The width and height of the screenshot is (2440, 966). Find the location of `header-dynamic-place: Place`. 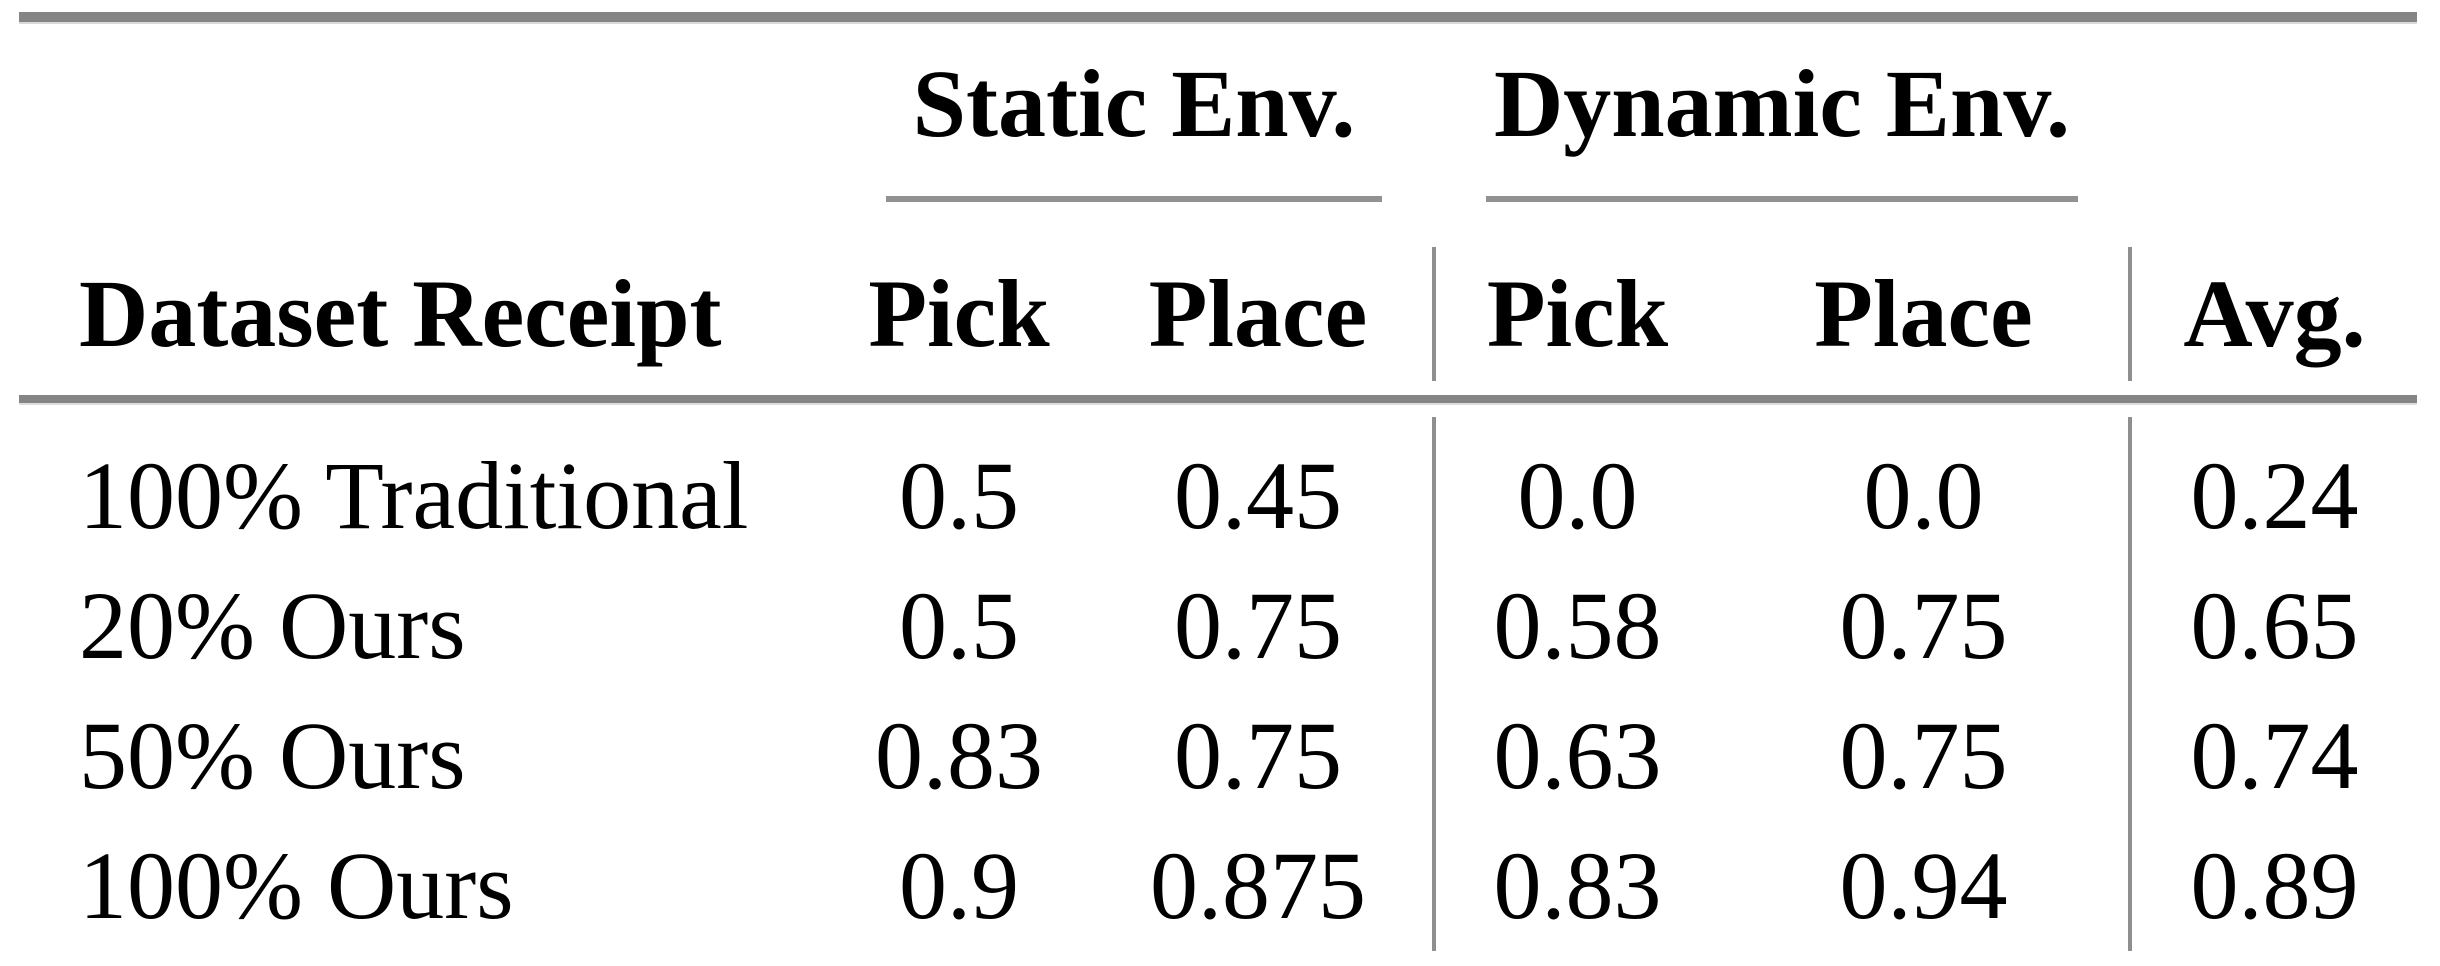

header-dynamic-place: Place is located at coordinates (1925, 314).